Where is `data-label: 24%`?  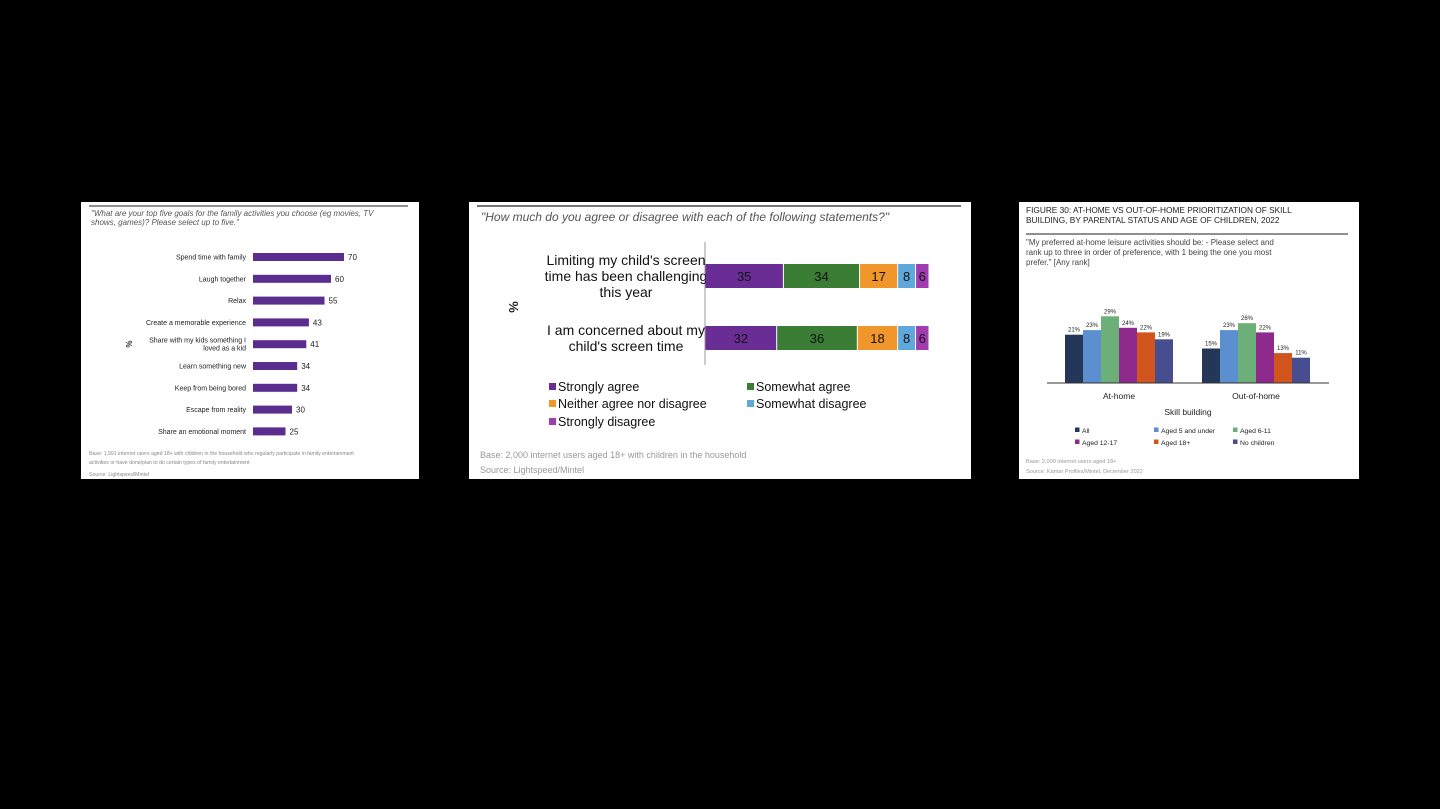
data-label: 24% is located at coordinates (1128, 324).